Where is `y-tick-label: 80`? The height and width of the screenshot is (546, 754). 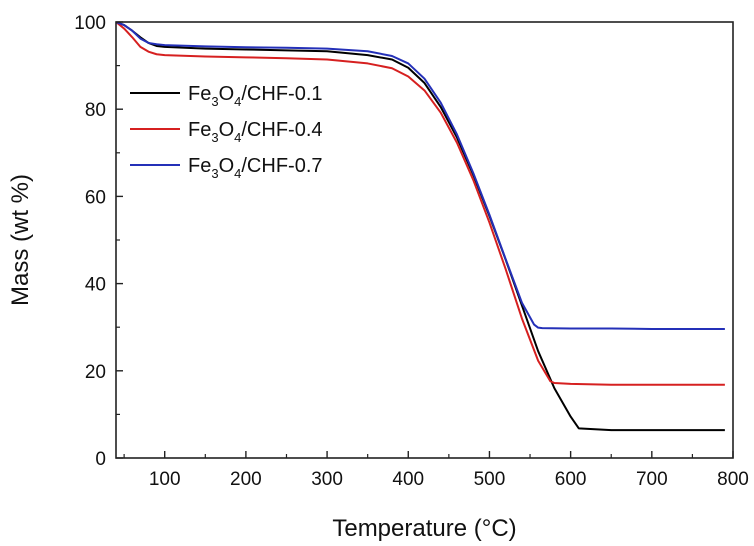 y-tick-label: 80 is located at coordinates (95, 110).